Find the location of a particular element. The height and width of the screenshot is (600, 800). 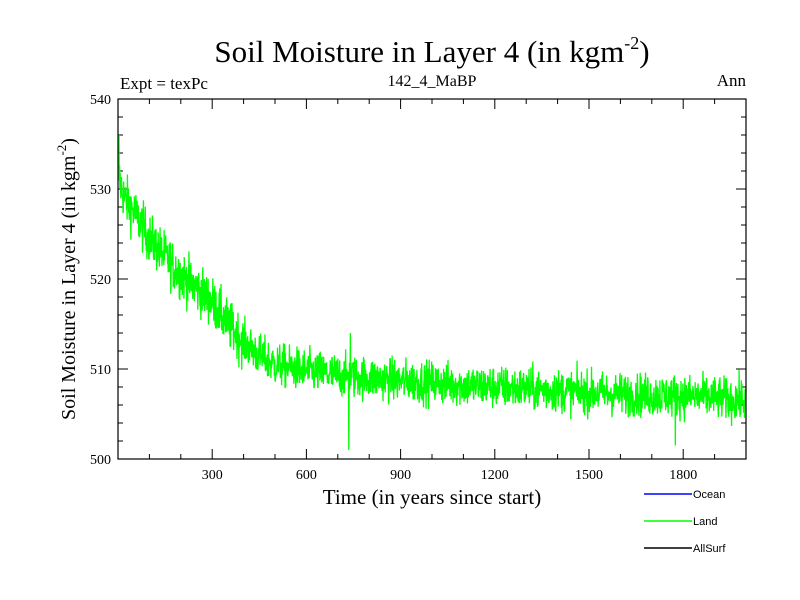

y-tick-label: 500 is located at coordinates (100, 460).